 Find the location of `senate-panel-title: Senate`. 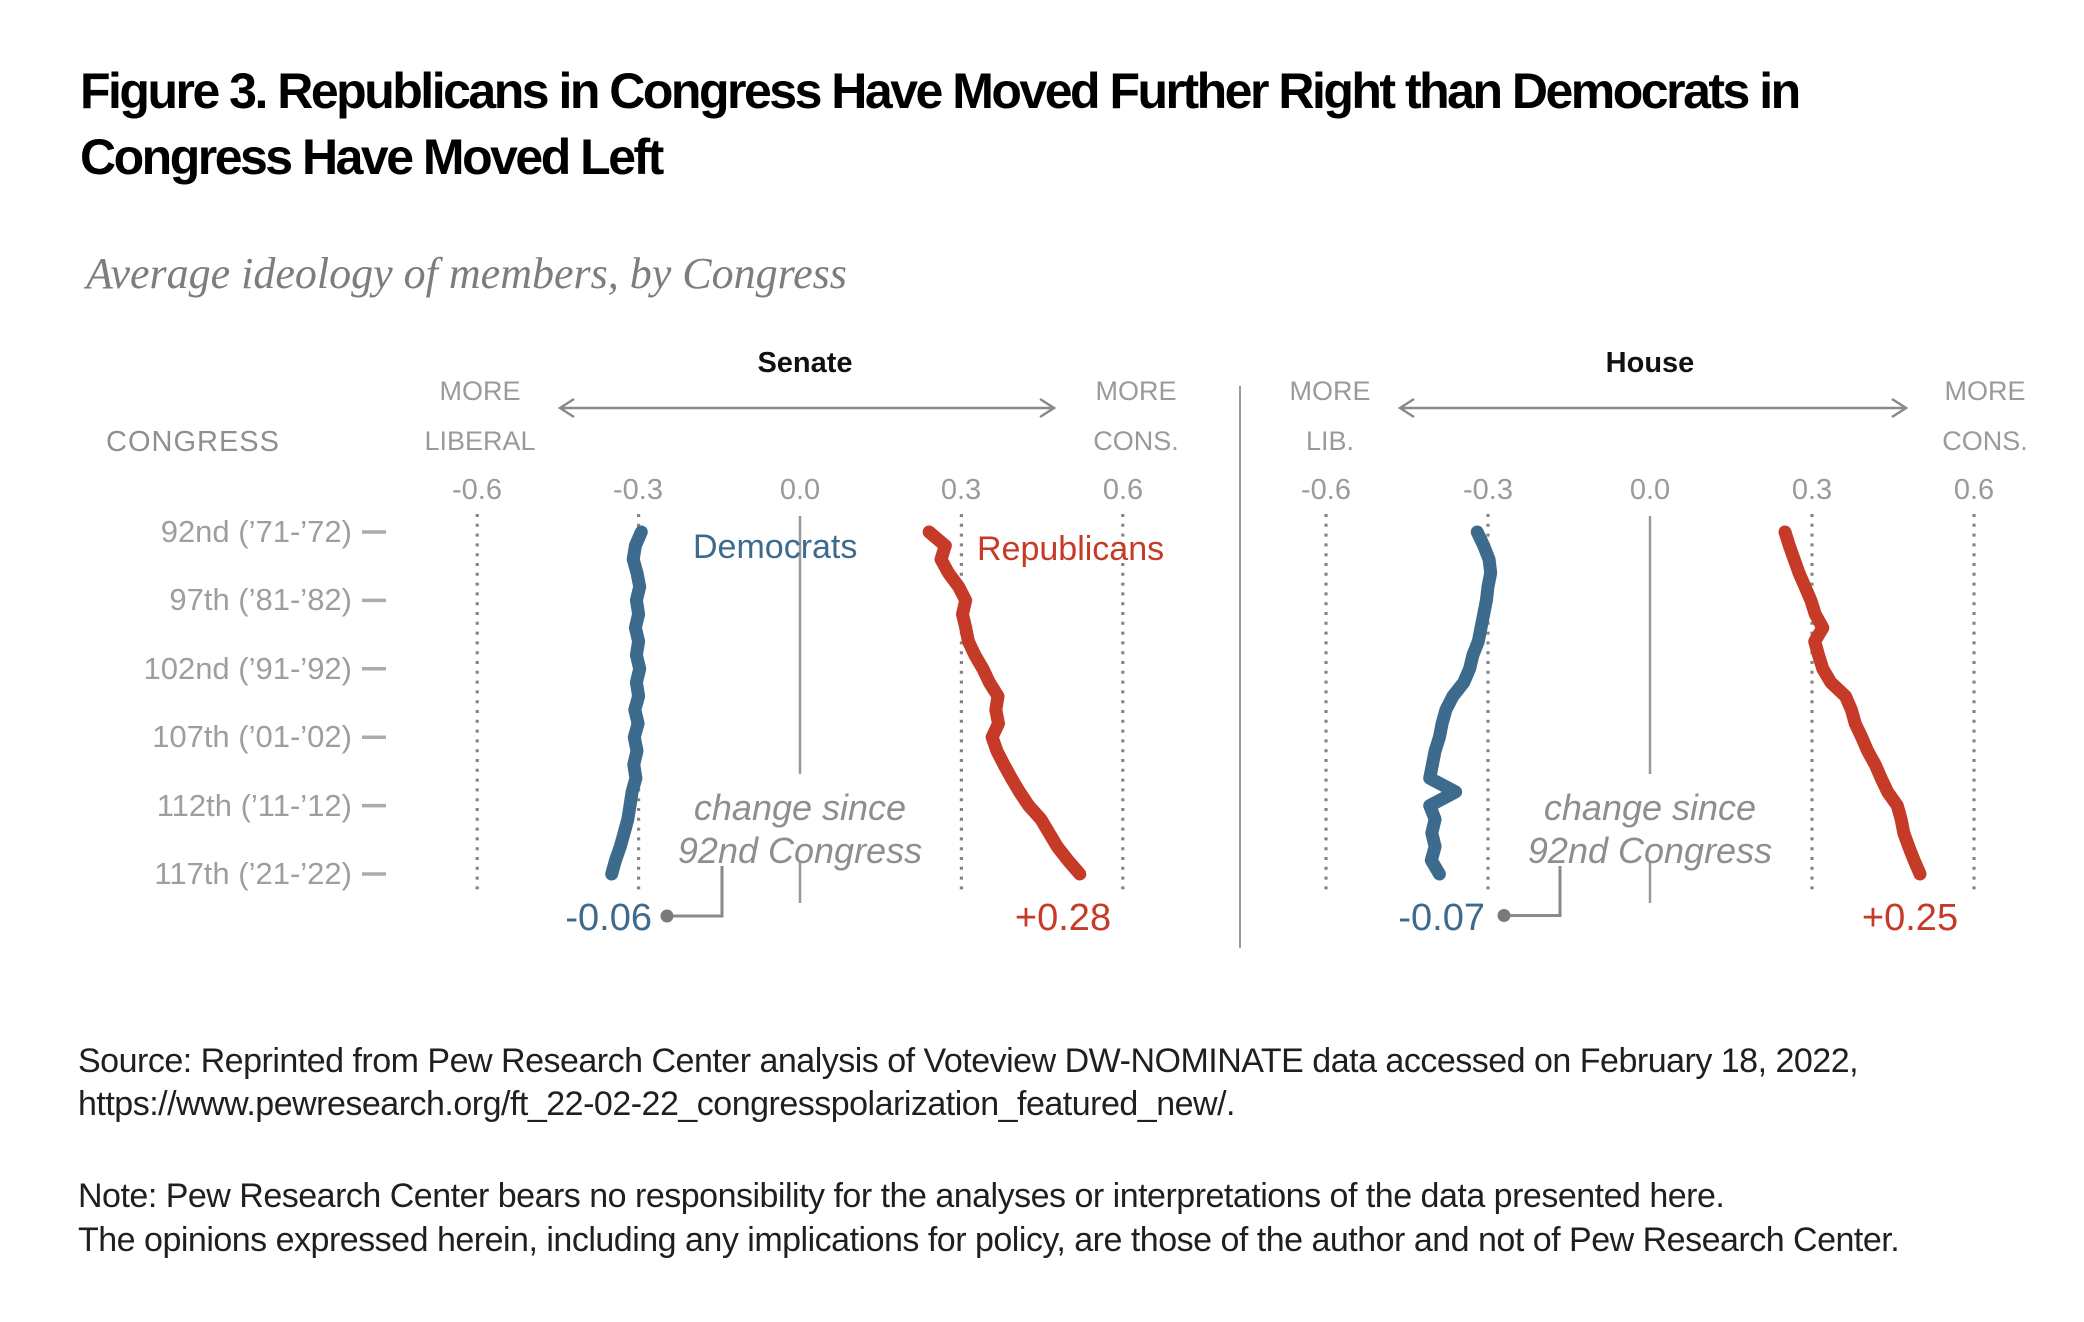

senate-panel-title: Senate is located at coordinates (805, 363).